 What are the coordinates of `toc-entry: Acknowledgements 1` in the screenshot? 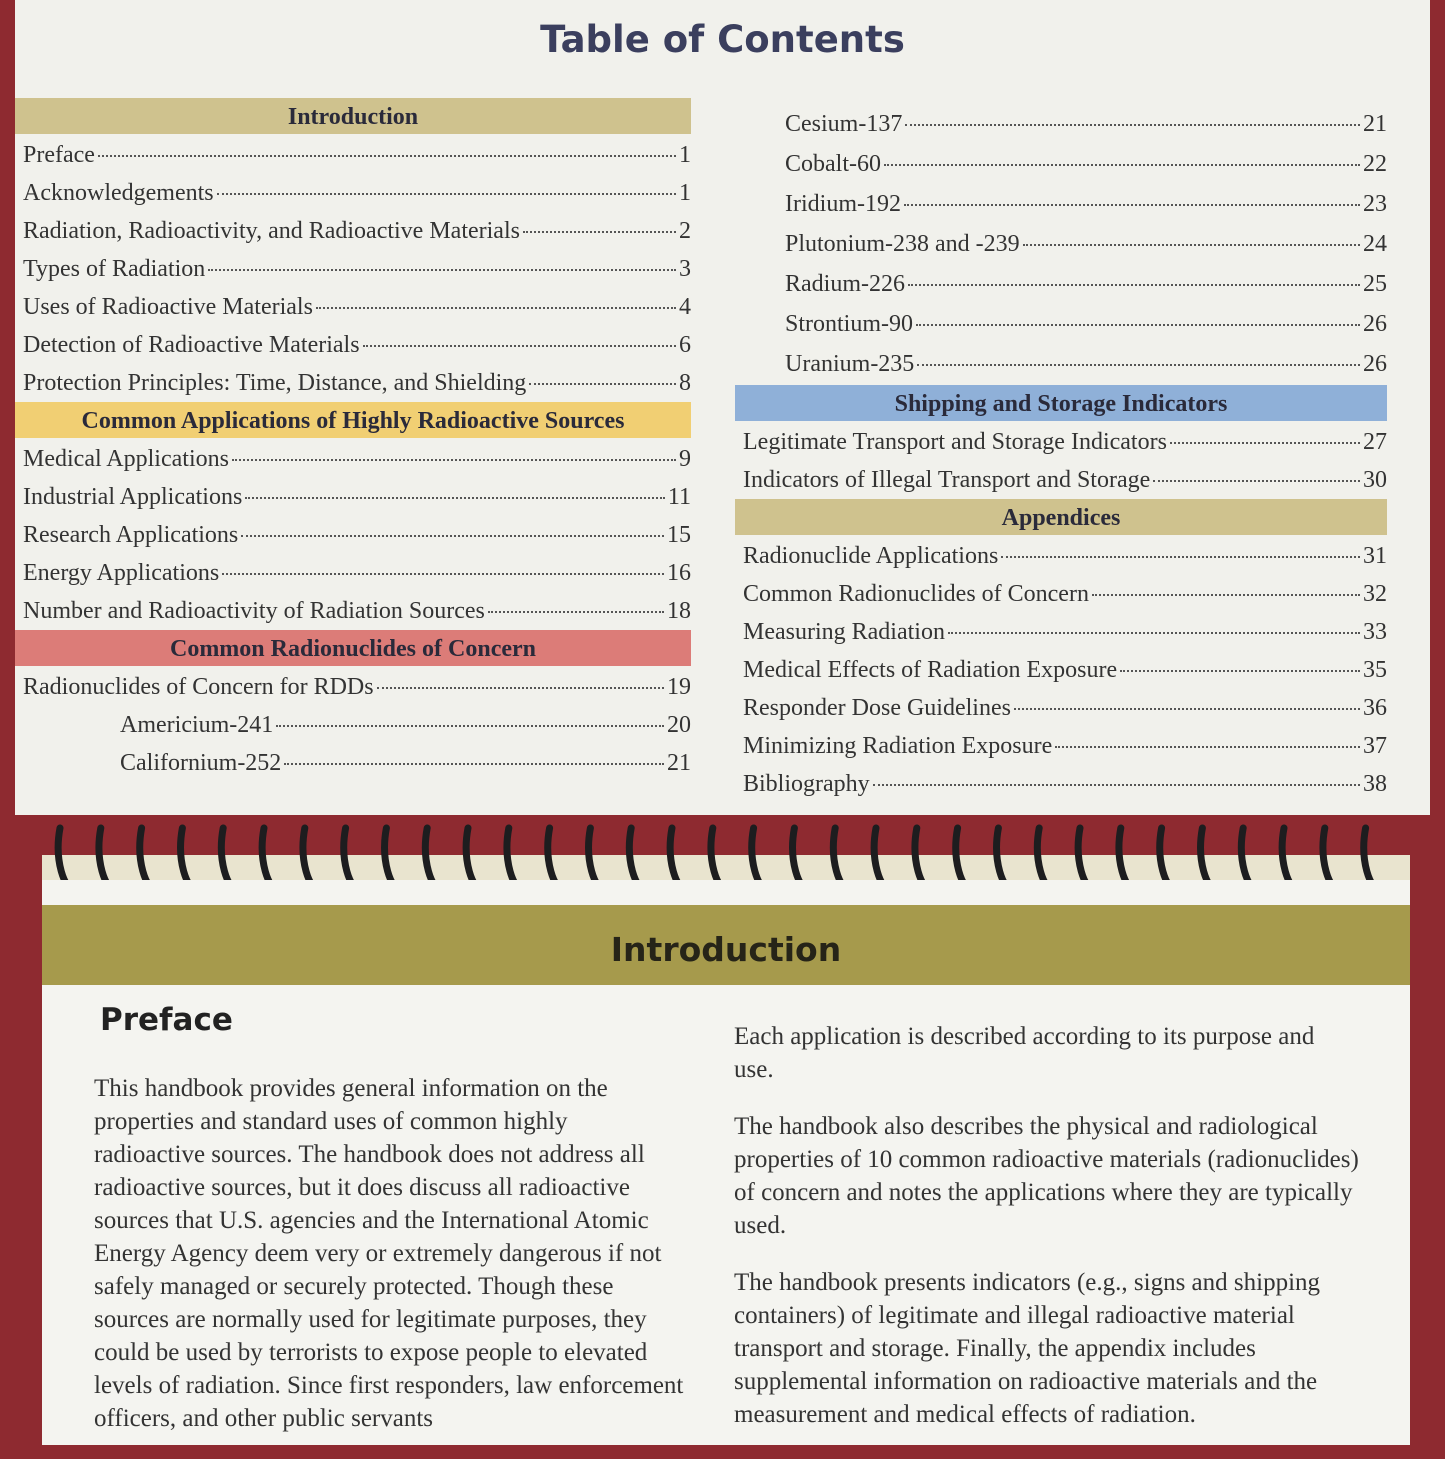 It's located at (353, 193).